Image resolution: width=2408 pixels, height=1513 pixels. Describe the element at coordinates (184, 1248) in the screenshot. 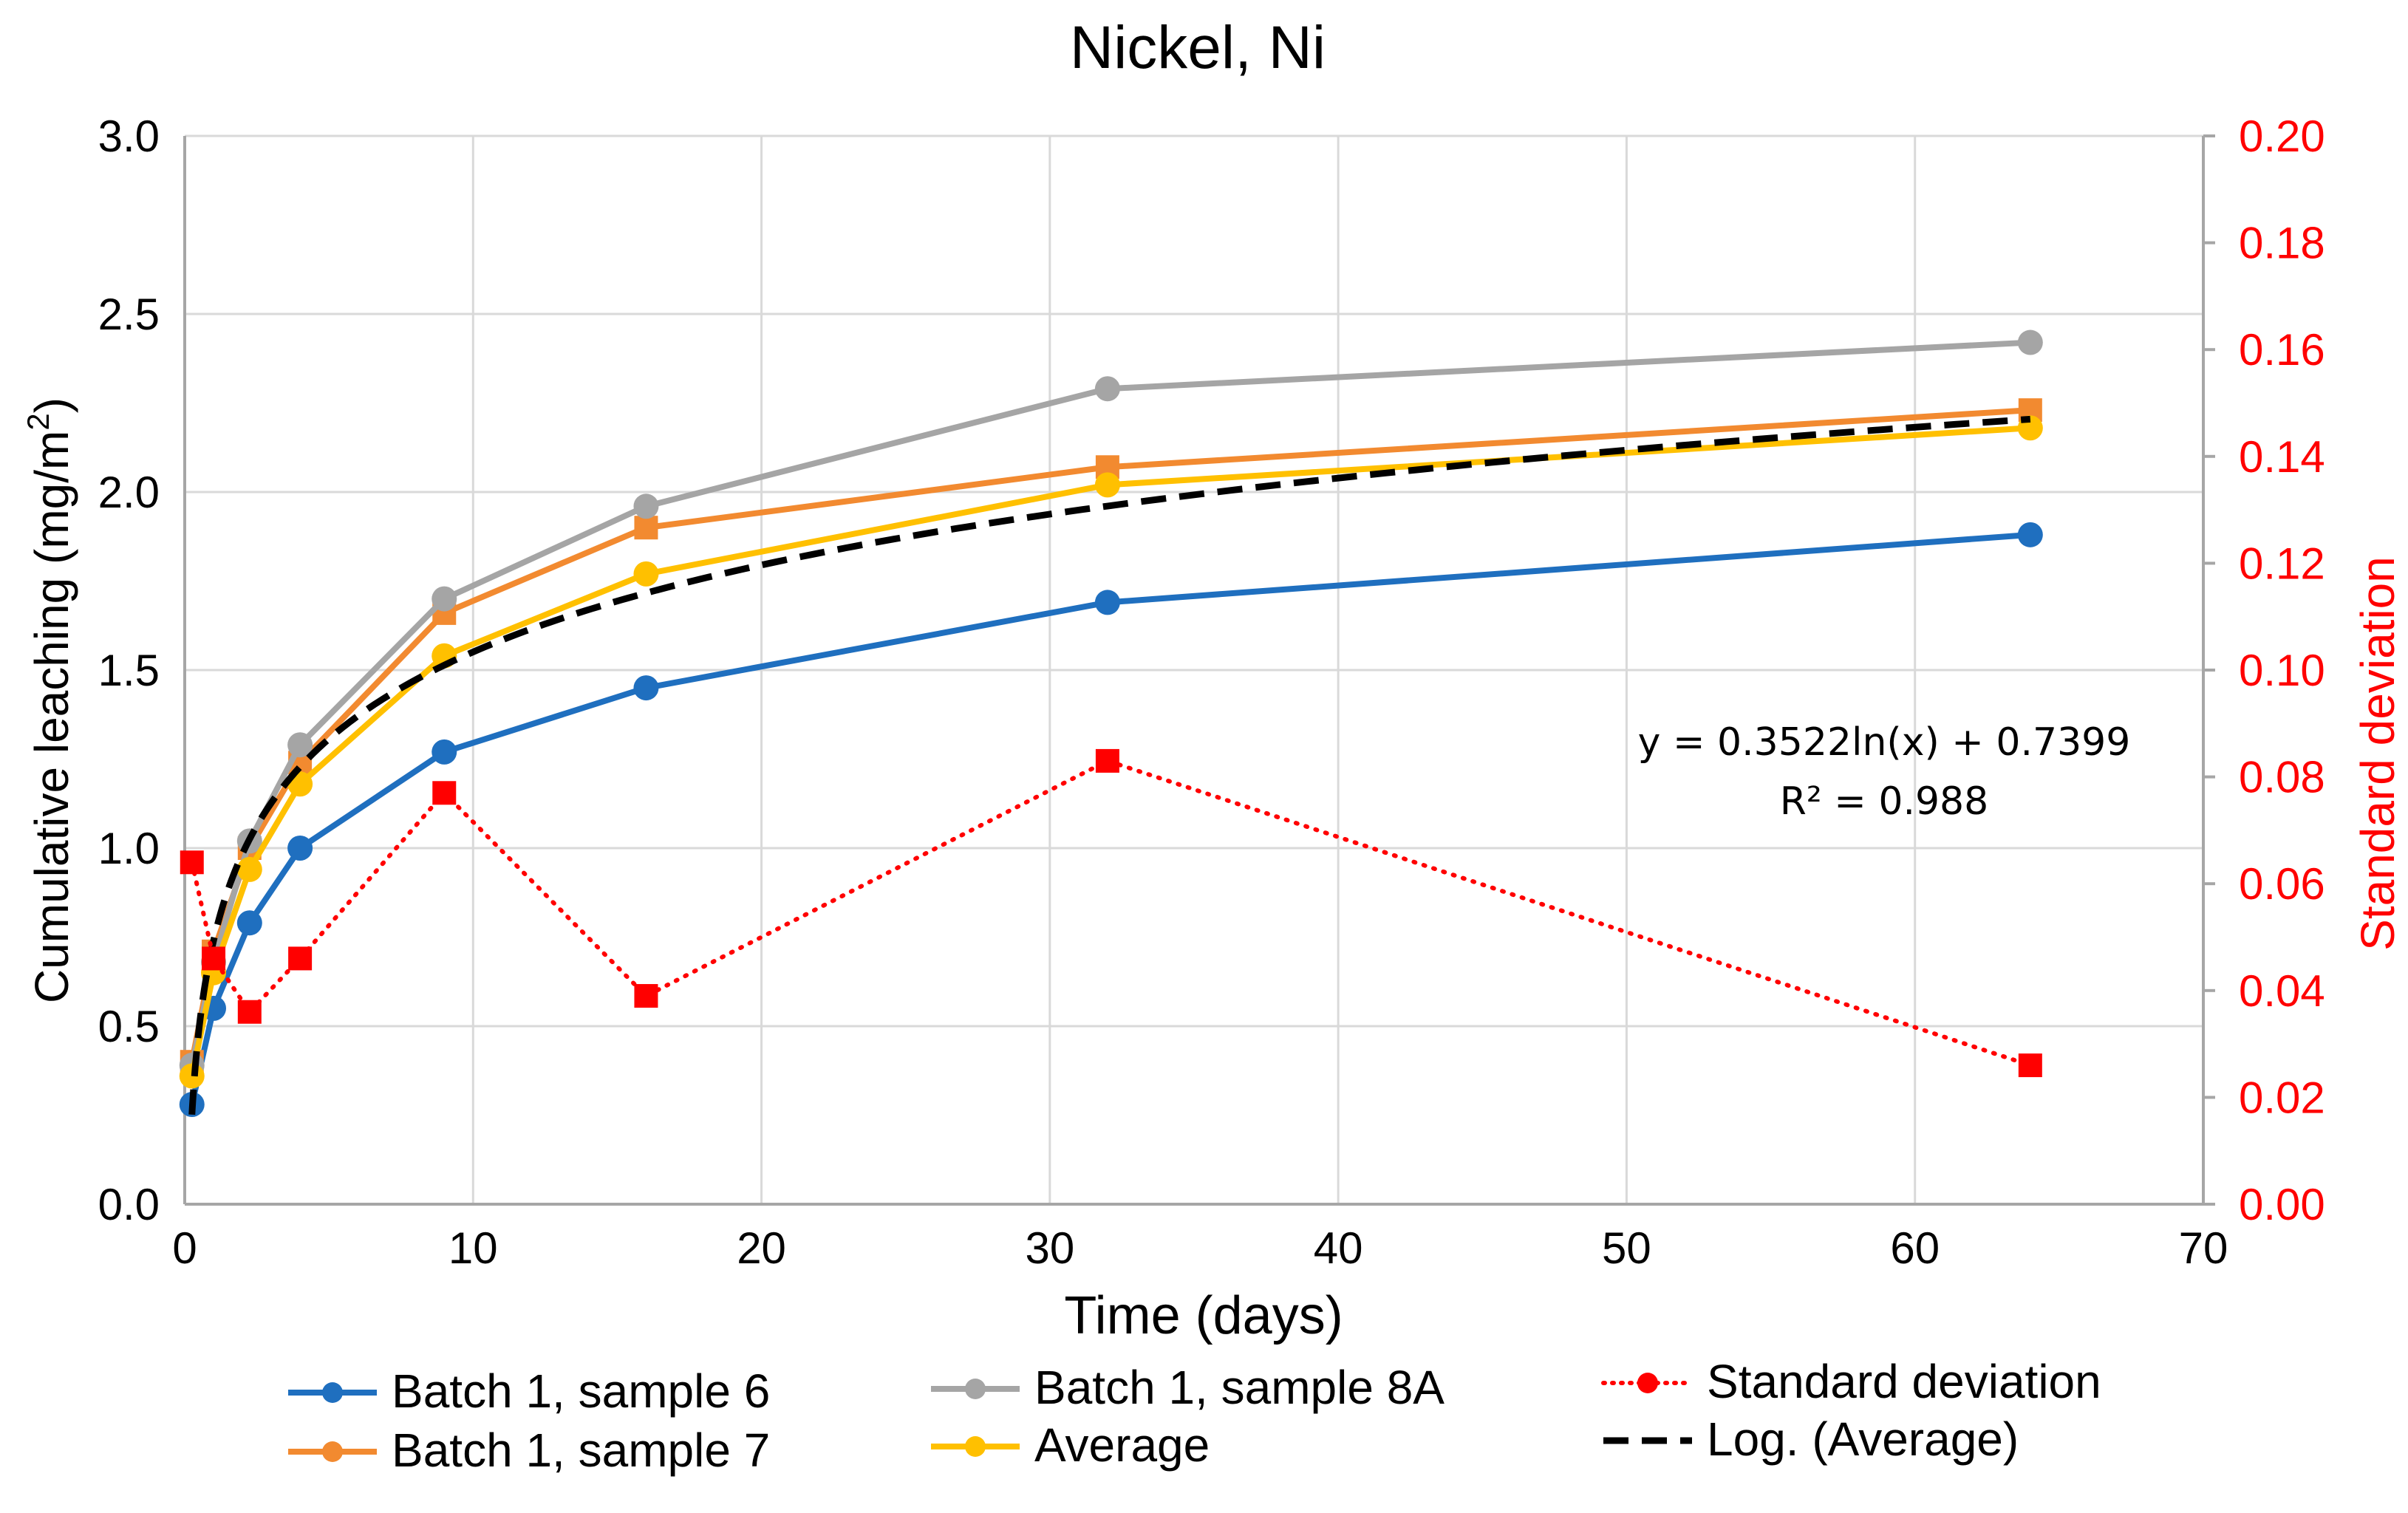

I see `x-tick-label: 0` at that location.